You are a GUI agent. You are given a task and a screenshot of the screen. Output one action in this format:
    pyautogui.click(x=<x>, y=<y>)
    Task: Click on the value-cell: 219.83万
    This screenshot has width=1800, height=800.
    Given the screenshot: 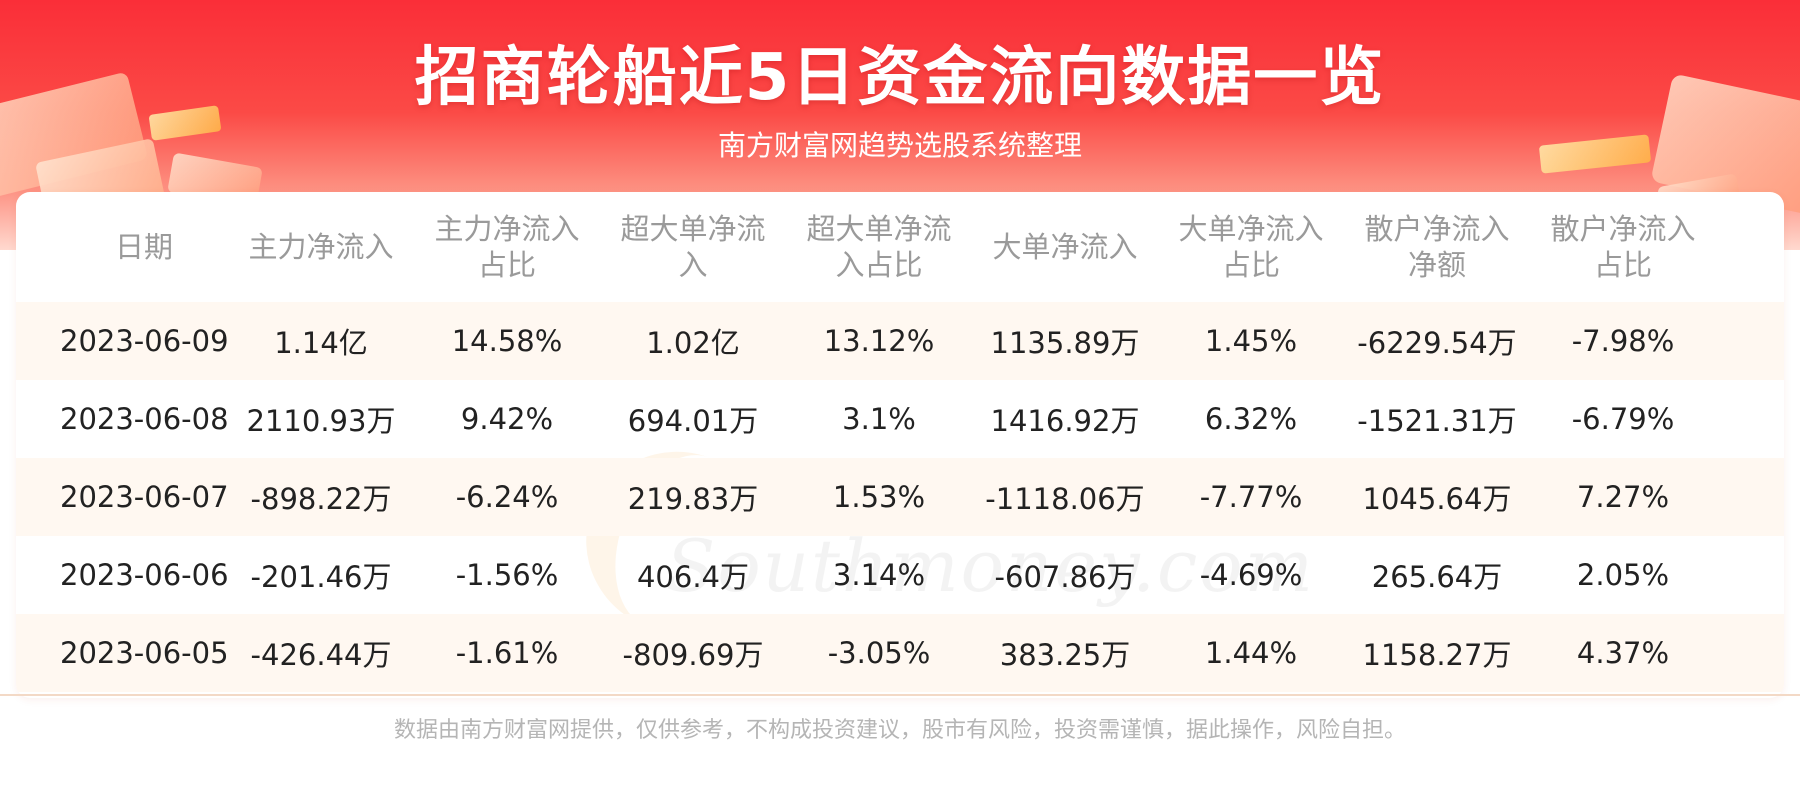 What is the action you would take?
    pyautogui.click(x=693, y=499)
    